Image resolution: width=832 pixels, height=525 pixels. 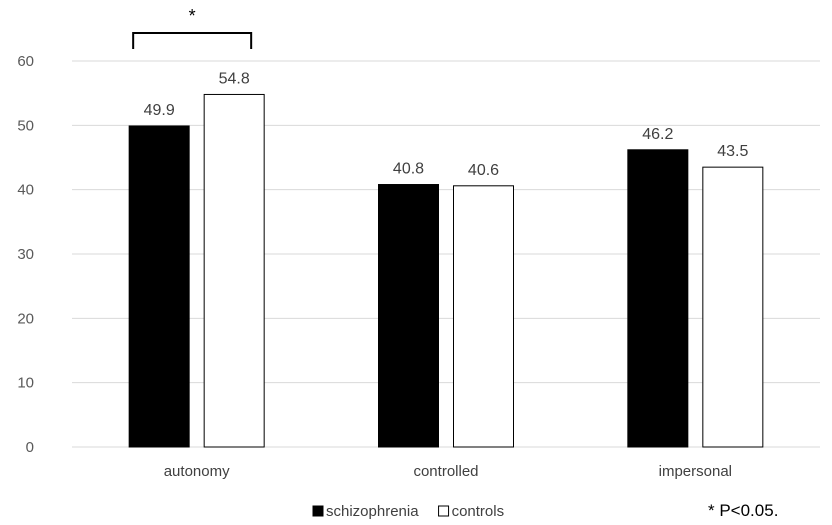 What do you see at coordinates (25, 383) in the screenshot?
I see `y-tick-label: 10` at bounding box center [25, 383].